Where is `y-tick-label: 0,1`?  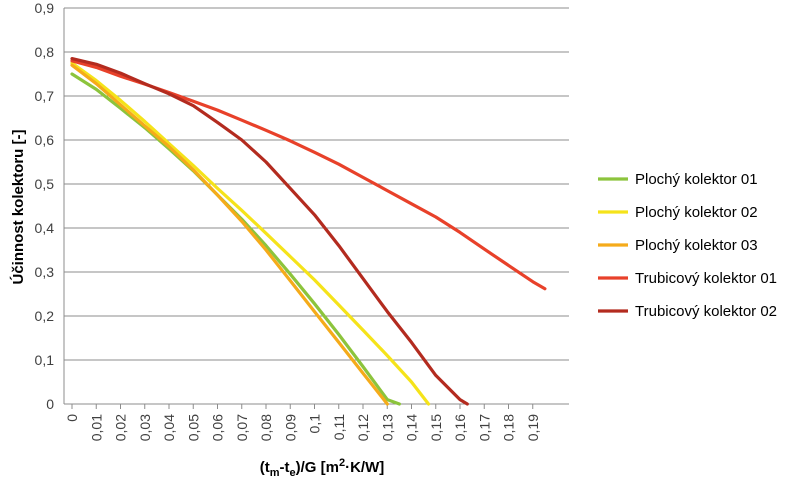
y-tick-label: 0,1 is located at coordinates (45, 360).